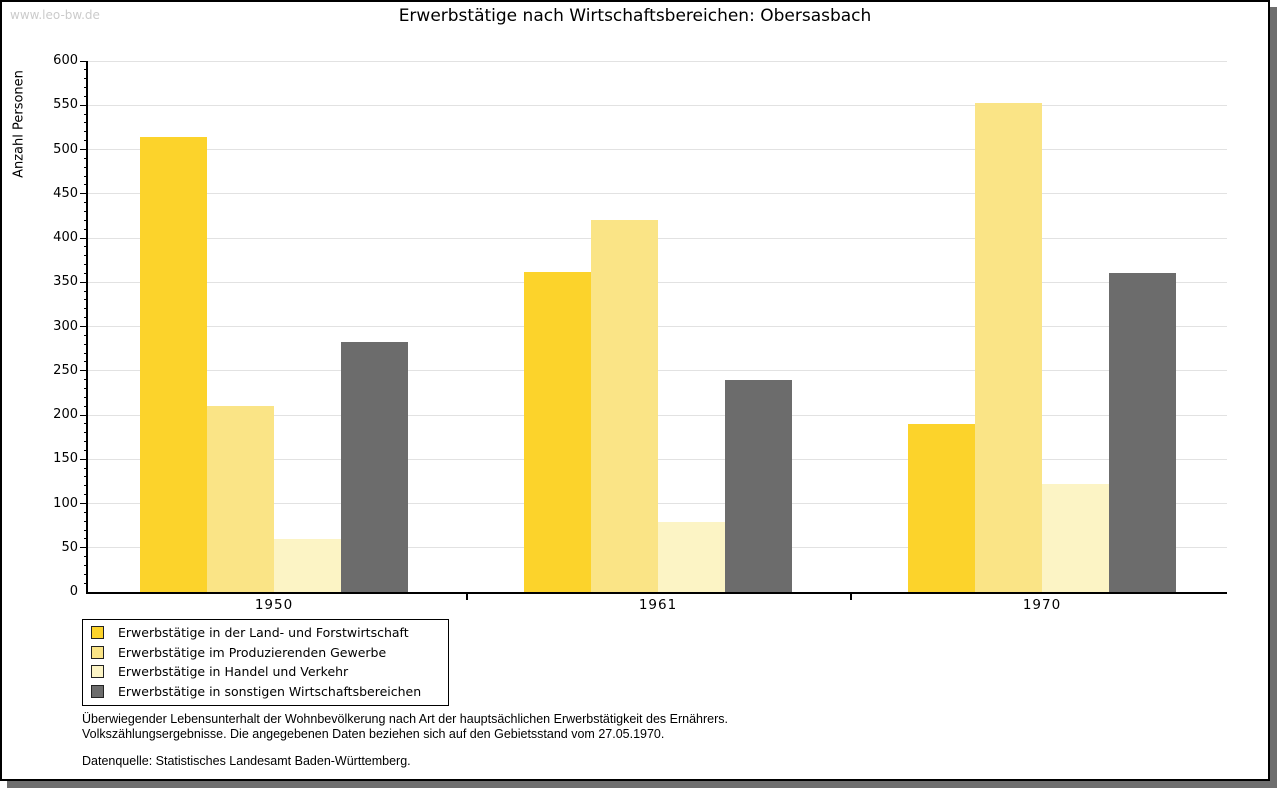 The width and height of the screenshot is (1280, 791). I want to click on bar-1970-series1, so click(941, 507).